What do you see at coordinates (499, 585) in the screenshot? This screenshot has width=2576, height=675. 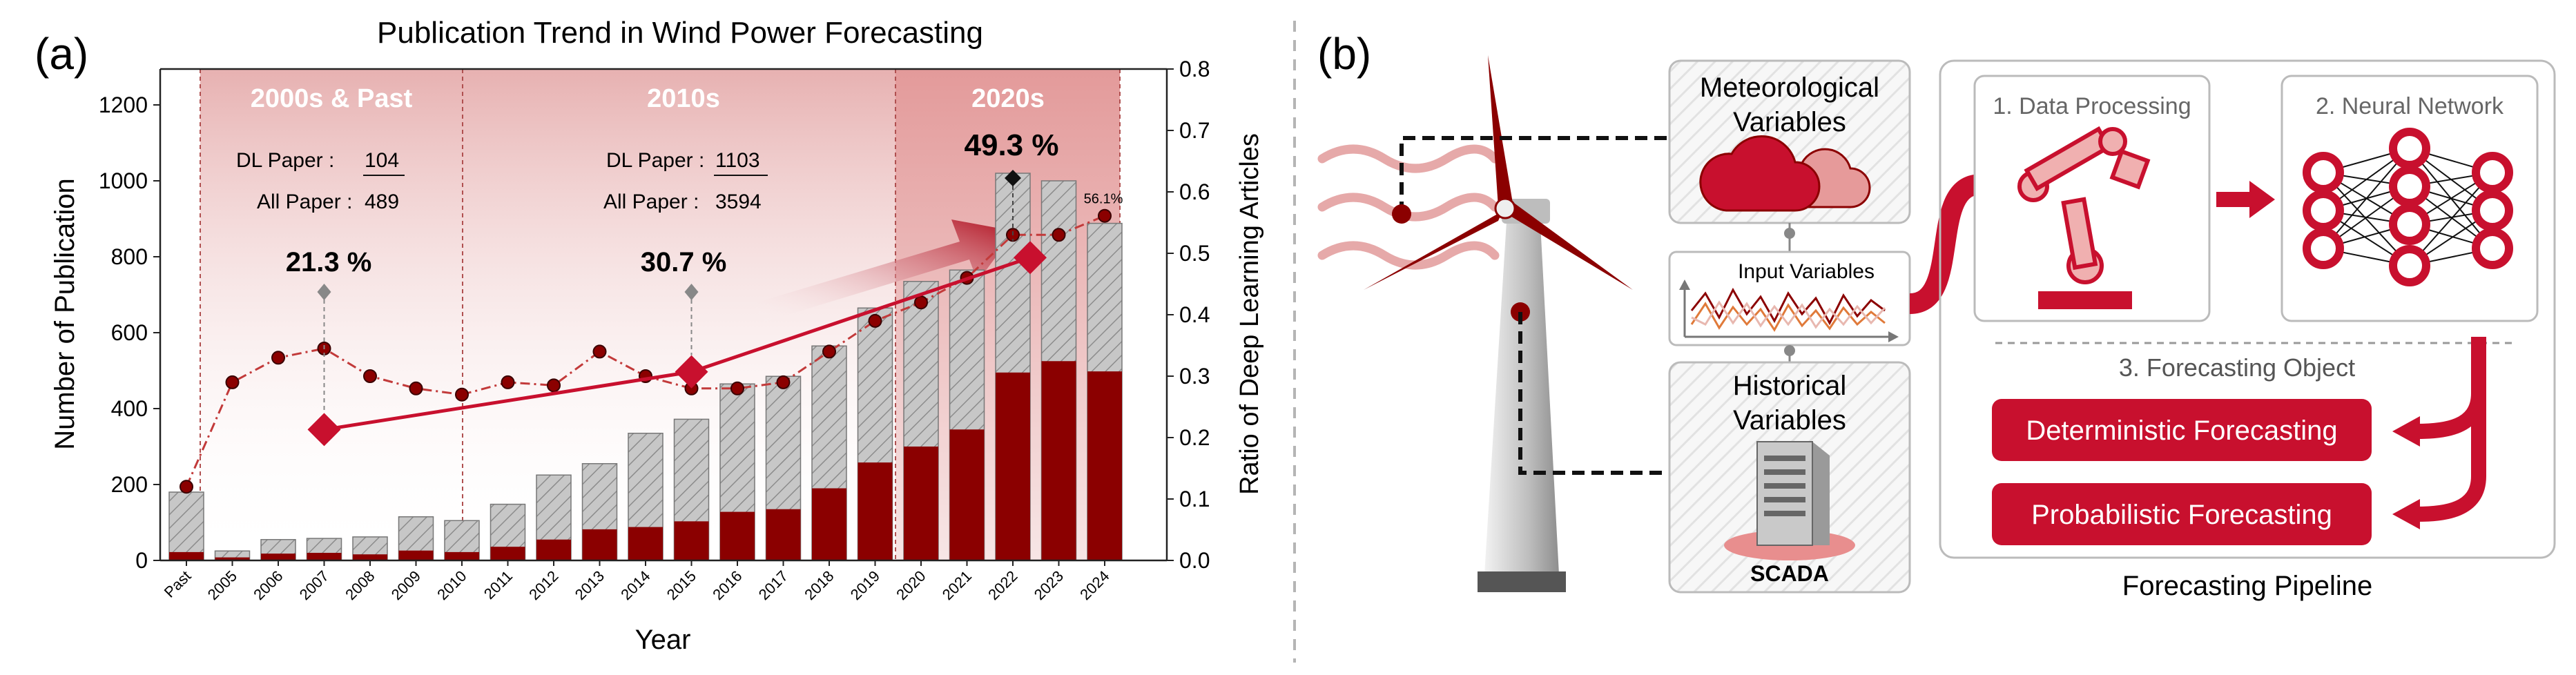 I see `x-tick-label: 2011` at bounding box center [499, 585].